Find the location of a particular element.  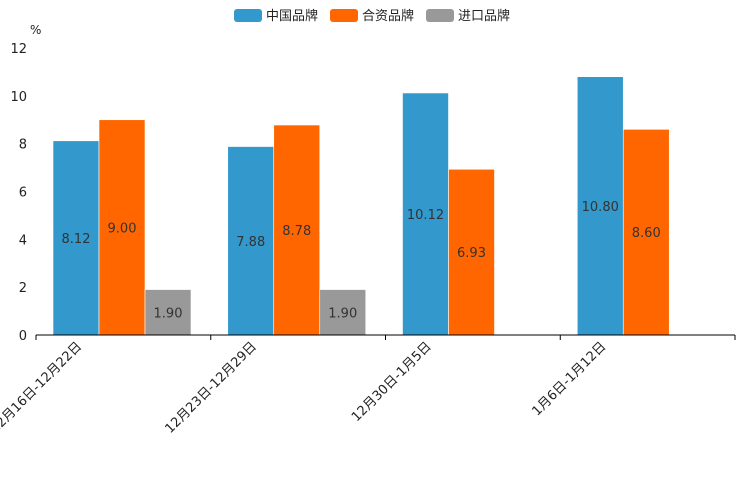

bar-value-label: 8.12 is located at coordinates (76, 239).